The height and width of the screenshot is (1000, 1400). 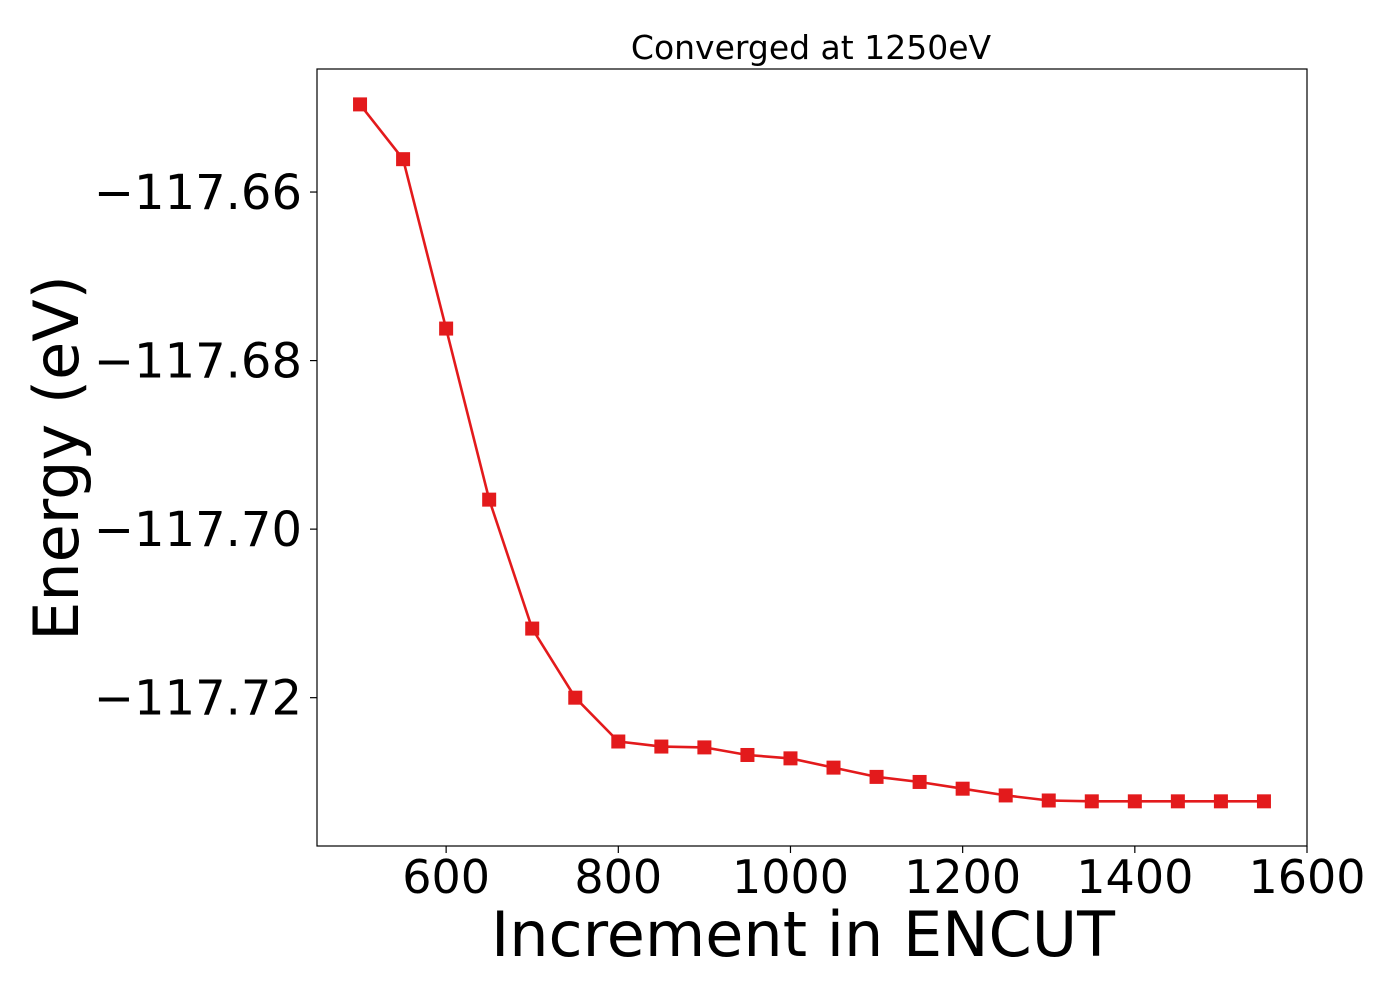 I want to click on y-tick-label: −117.70, so click(x=198, y=530).